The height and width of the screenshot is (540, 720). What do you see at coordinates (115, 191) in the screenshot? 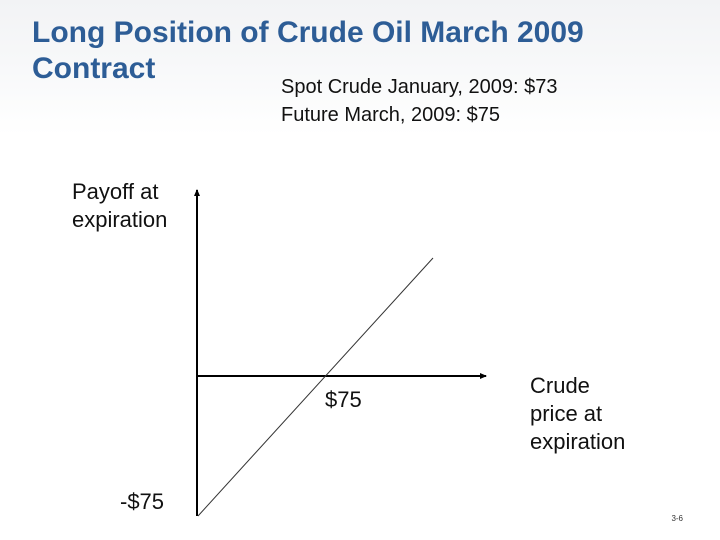
I see `y-axis-label-line-1: Payoff at` at bounding box center [115, 191].